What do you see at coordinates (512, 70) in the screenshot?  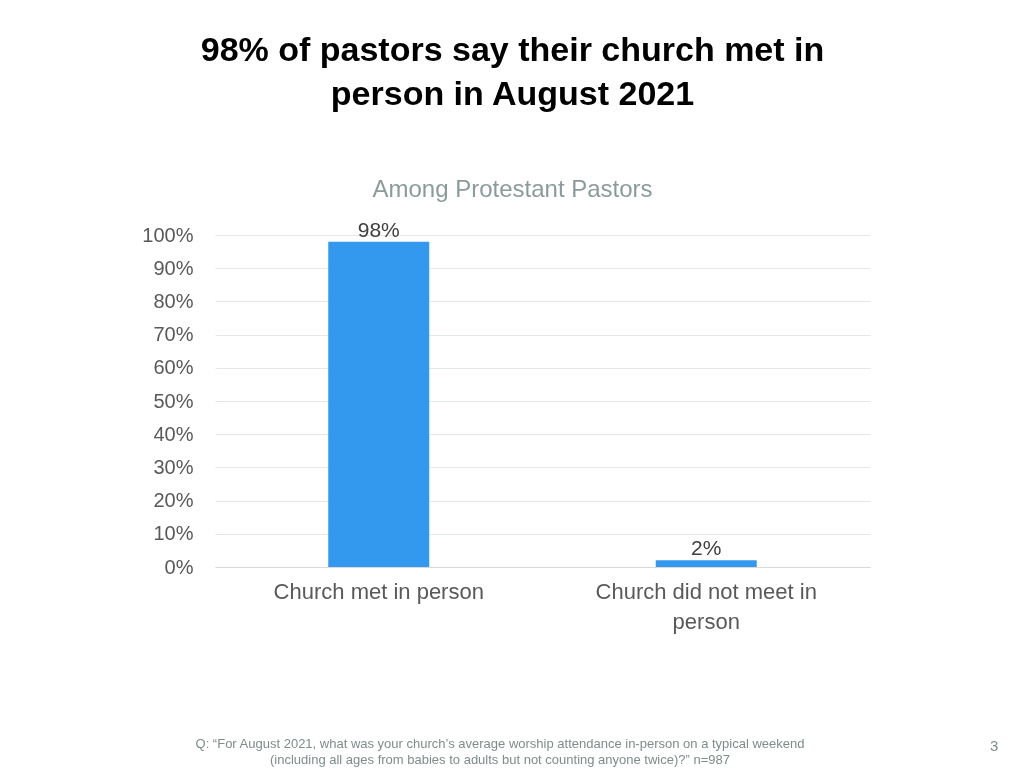 I see `chart-title: 98% of pastors say their church met in person in August 2021` at bounding box center [512, 70].